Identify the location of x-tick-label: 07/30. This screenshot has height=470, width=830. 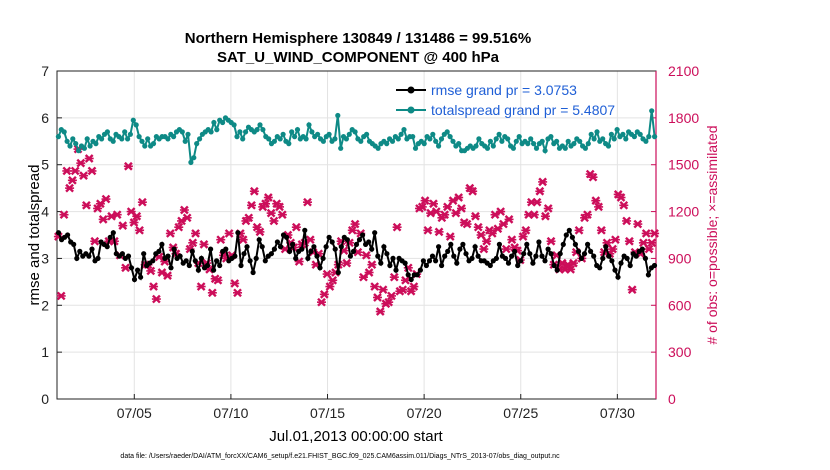
(617, 413).